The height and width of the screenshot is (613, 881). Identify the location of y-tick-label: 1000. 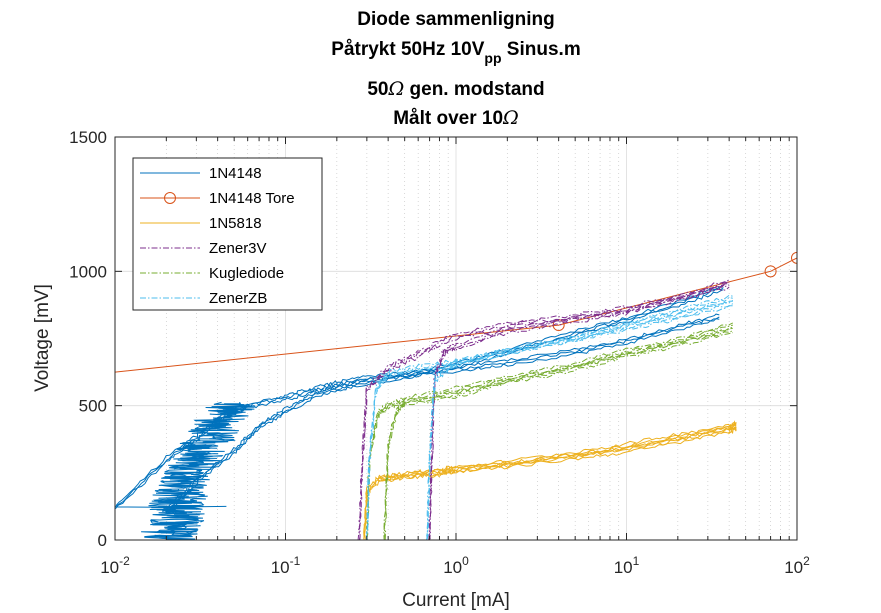
(88, 271).